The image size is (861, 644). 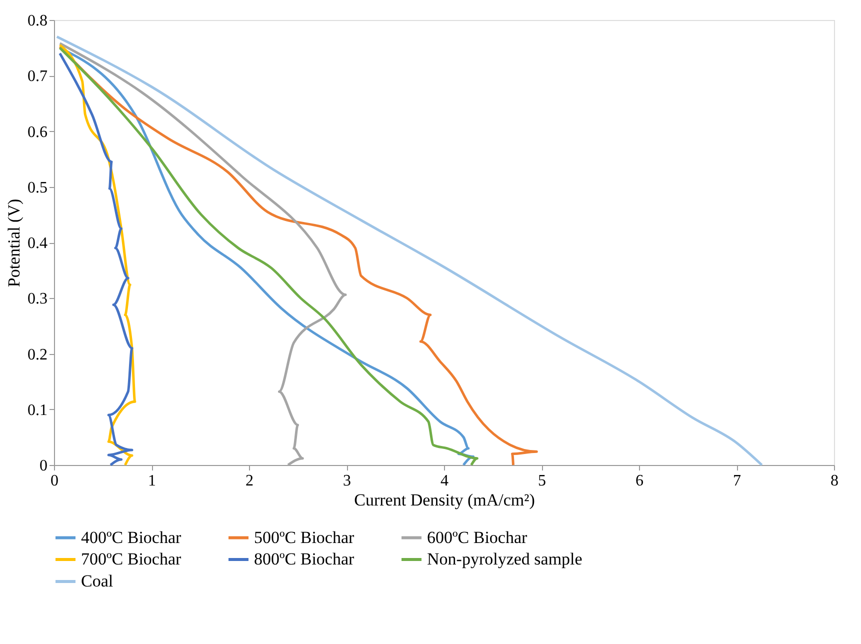 I want to click on legend-label: Coal, so click(x=97, y=581).